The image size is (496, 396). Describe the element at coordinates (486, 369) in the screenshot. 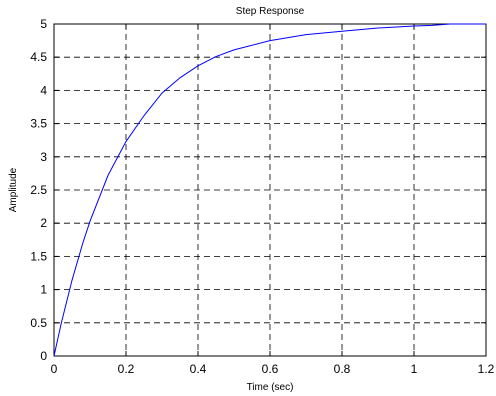

I see `x-tick-label: 1.2` at that location.